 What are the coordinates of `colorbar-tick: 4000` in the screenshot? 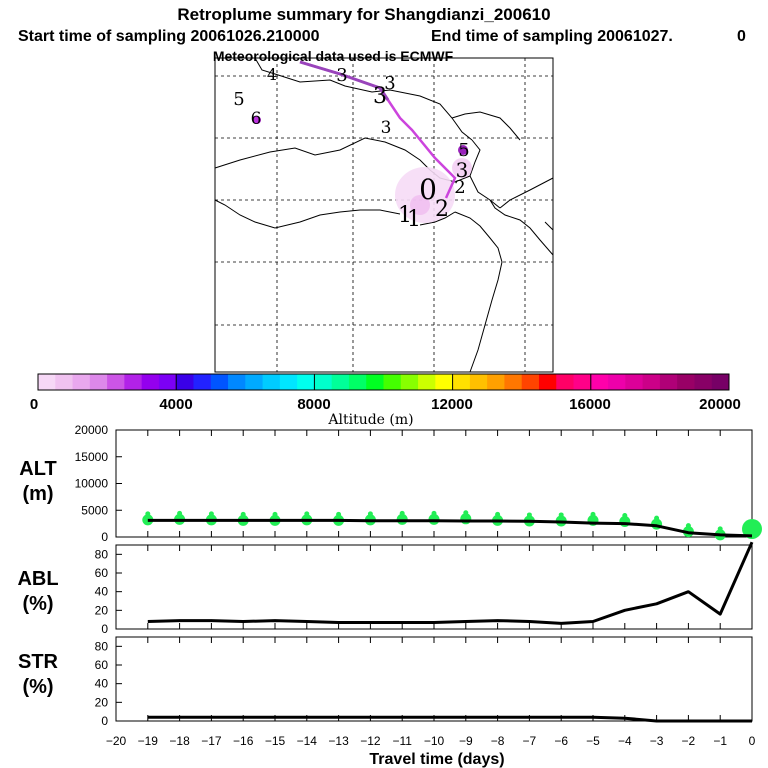 It's located at (175, 404).